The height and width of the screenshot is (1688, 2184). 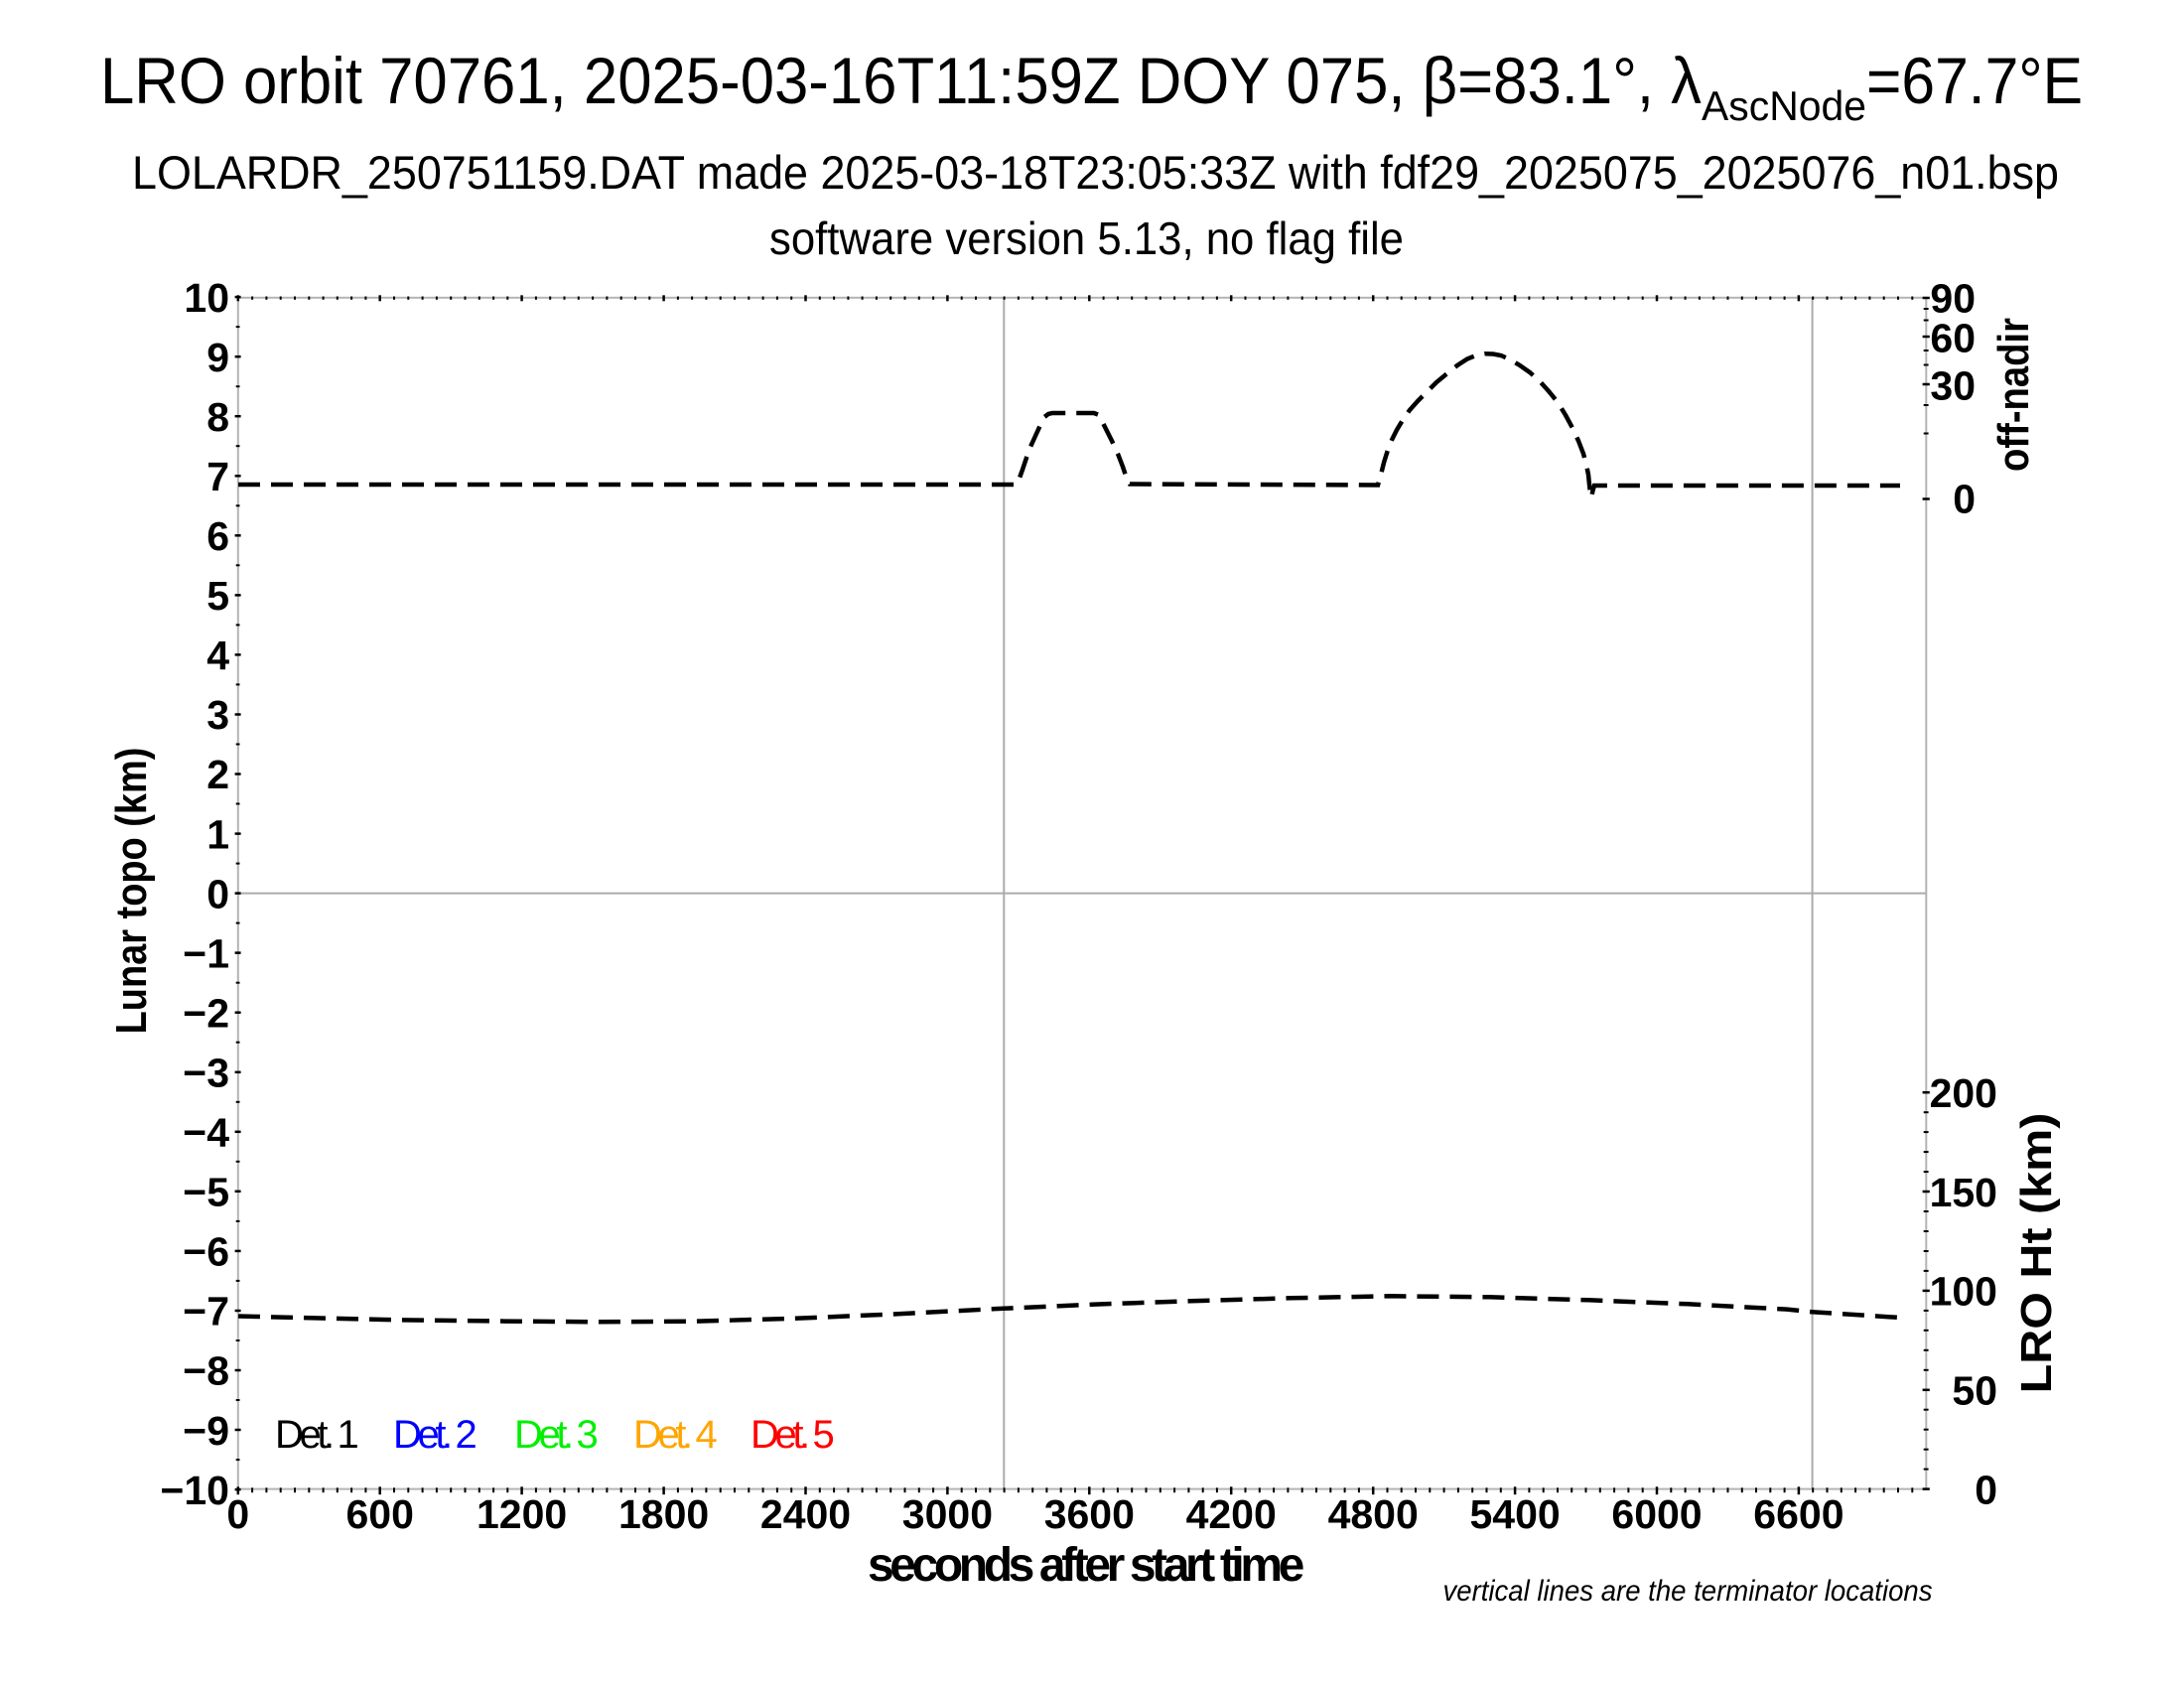 I want to click on svg-text: Lunar topo (km), so click(x=130, y=891).